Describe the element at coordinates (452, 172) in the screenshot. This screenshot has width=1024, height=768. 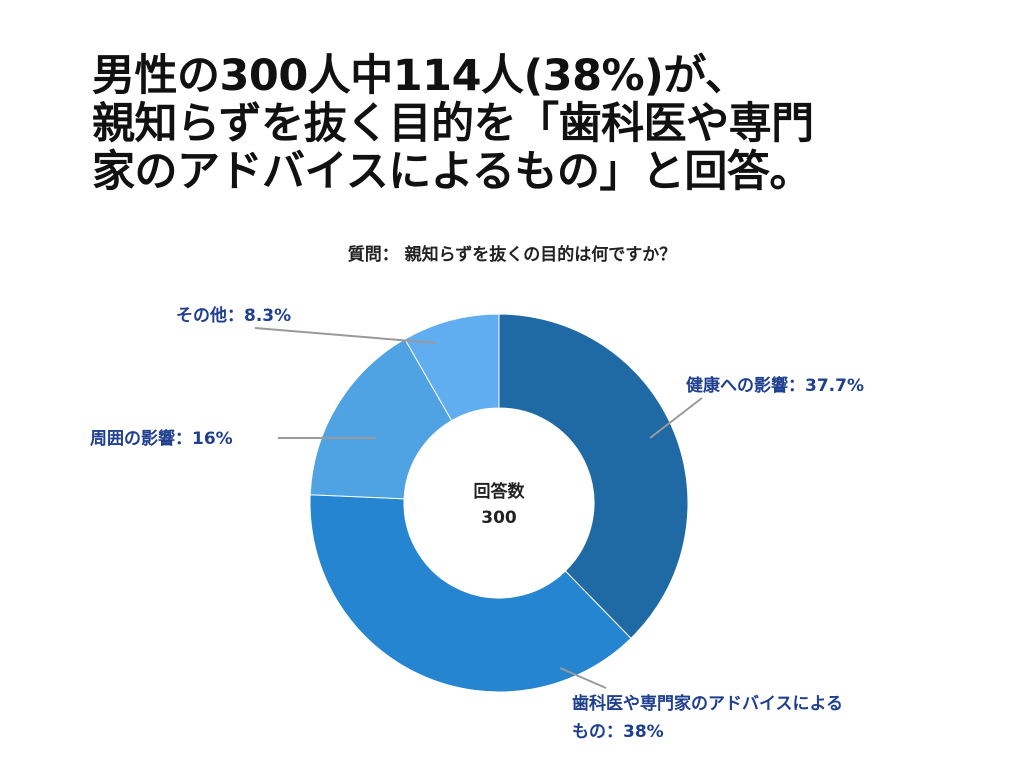
I see `headline-line-3: 家のアドバイスによるもの」と回答。` at that location.